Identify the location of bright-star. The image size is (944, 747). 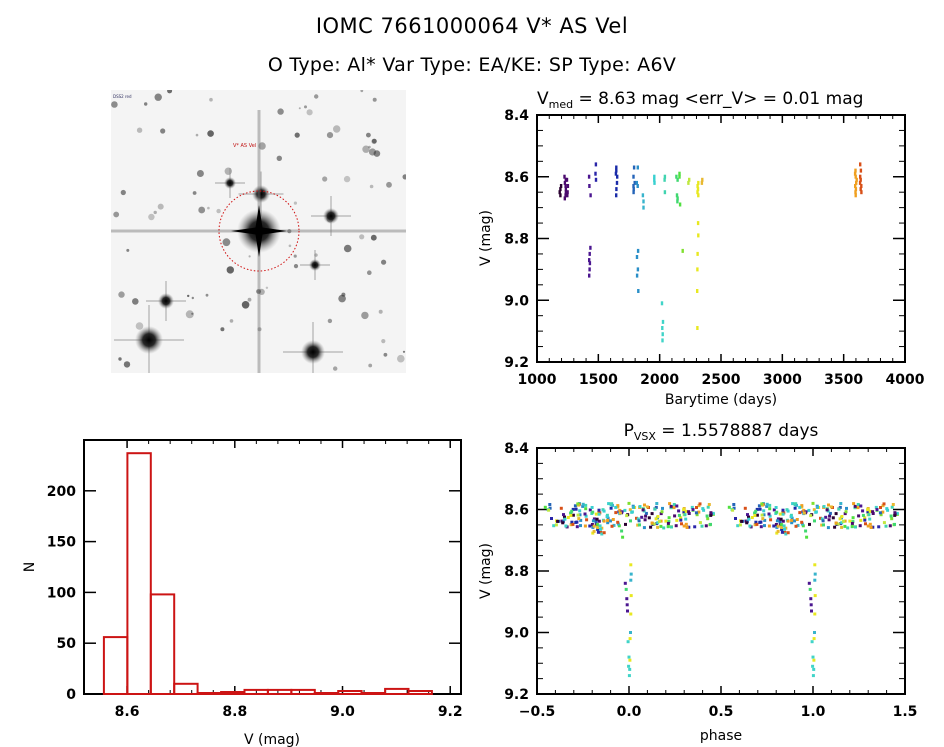
(331, 216).